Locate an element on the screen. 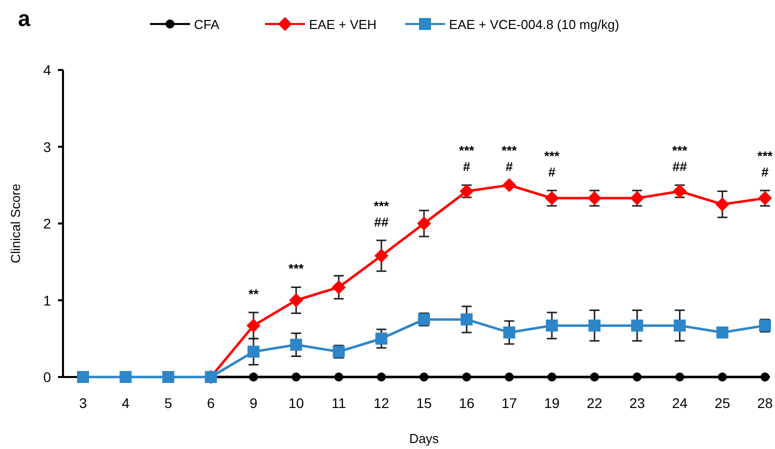 The height and width of the screenshot is (449, 775). y-tick-label: 0 is located at coordinates (47, 377).